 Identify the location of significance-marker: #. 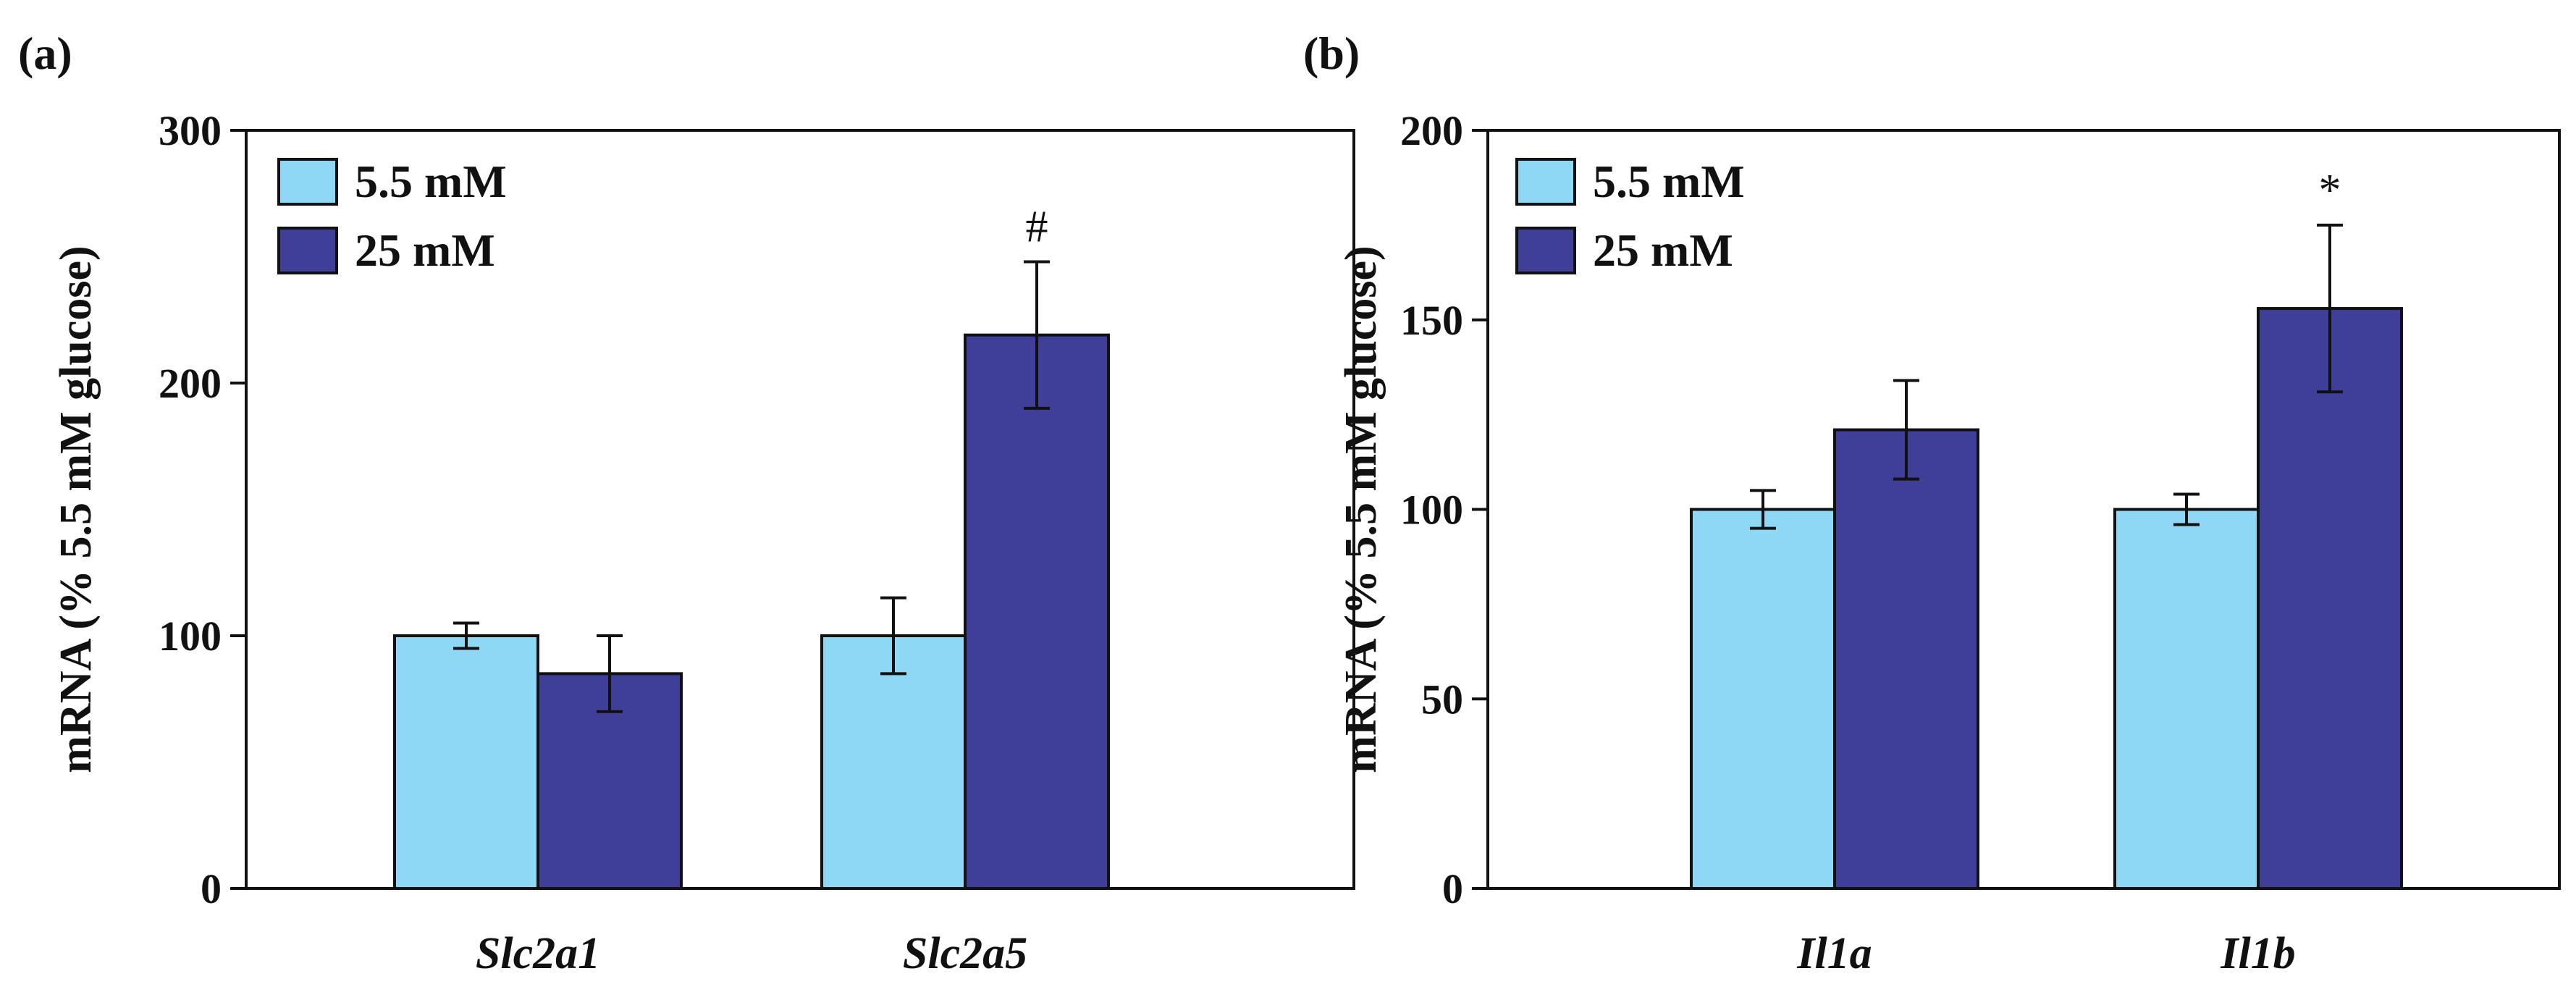
(1037, 227).